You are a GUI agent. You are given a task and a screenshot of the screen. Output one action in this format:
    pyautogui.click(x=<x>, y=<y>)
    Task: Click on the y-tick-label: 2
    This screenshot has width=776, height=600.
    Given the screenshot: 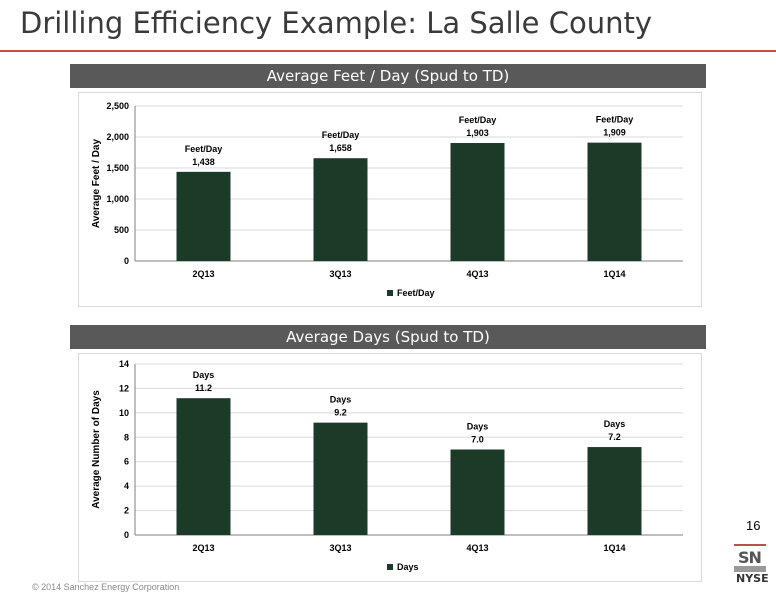 What is the action you would take?
    pyautogui.click(x=126, y=511)
    